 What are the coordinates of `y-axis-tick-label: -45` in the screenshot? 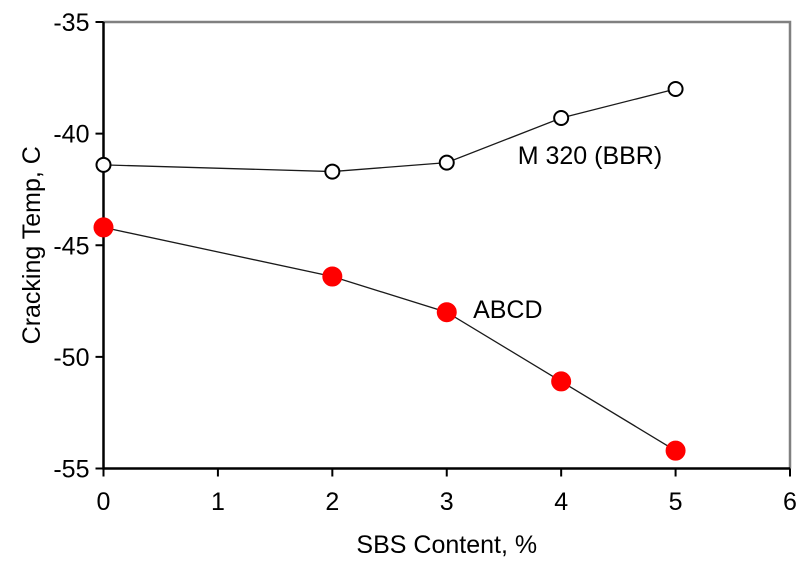 It's located at (71, 246).